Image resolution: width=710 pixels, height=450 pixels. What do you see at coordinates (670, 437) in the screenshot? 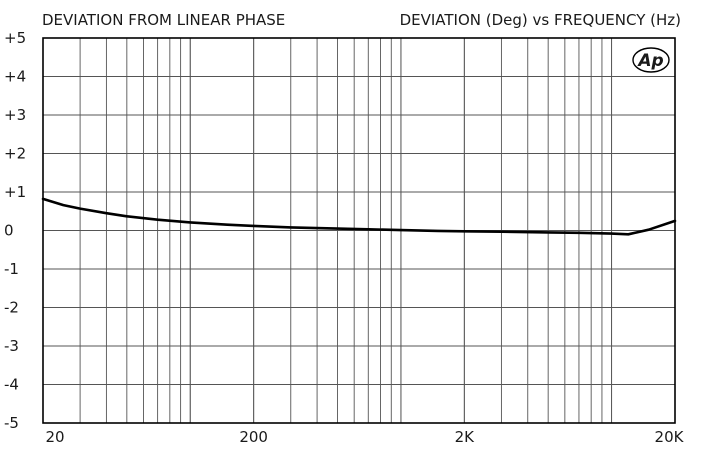
I see `x-tick-label: 20K` at bounding box center [670, 437].